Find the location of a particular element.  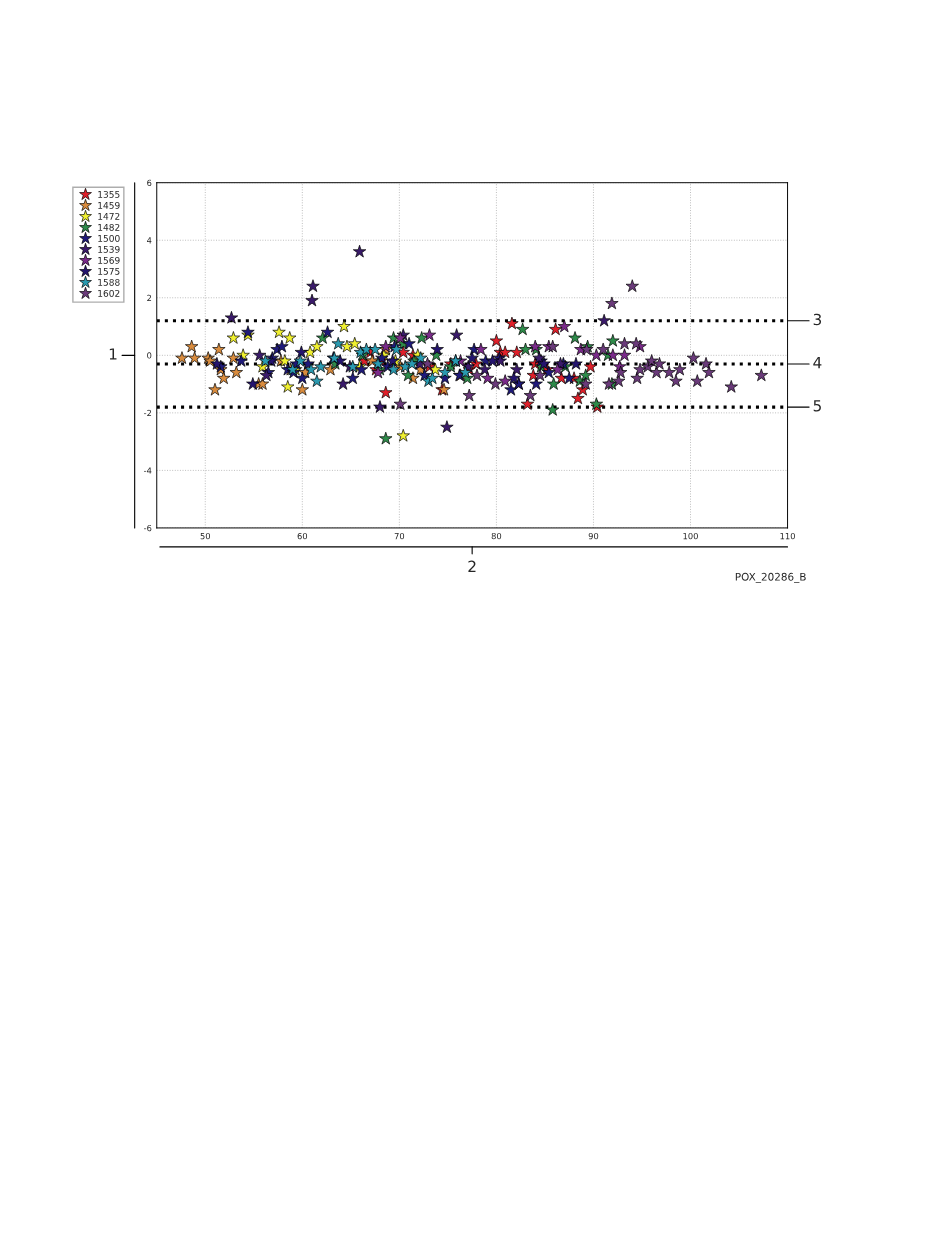

legend-label: 1459 is located at coordinates (109, 205).